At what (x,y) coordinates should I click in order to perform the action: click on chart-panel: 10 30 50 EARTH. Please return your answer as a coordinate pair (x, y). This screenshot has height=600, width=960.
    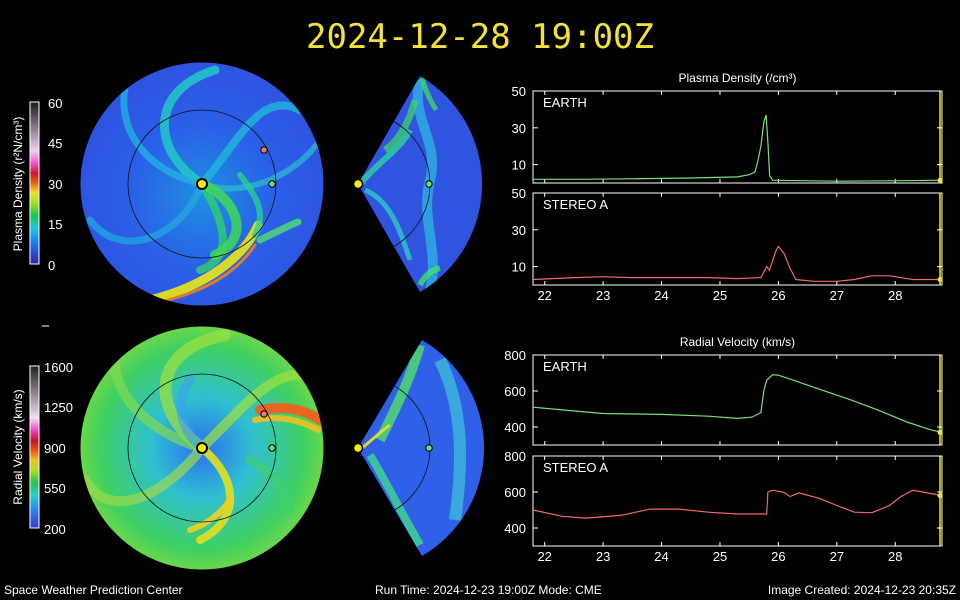
    Looking at the image, I should click on (727, 134).